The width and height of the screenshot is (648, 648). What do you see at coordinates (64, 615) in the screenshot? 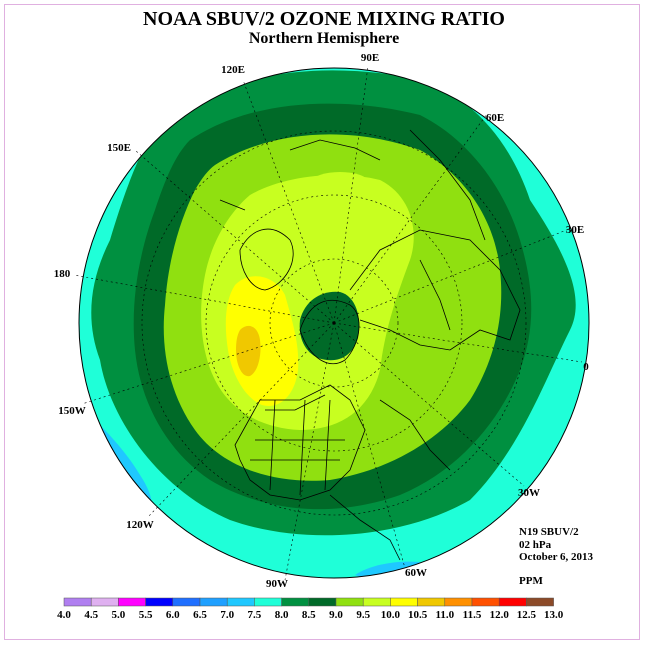
I see `colorbar-tick-label: 4.0` at bounding box center [64, 615].